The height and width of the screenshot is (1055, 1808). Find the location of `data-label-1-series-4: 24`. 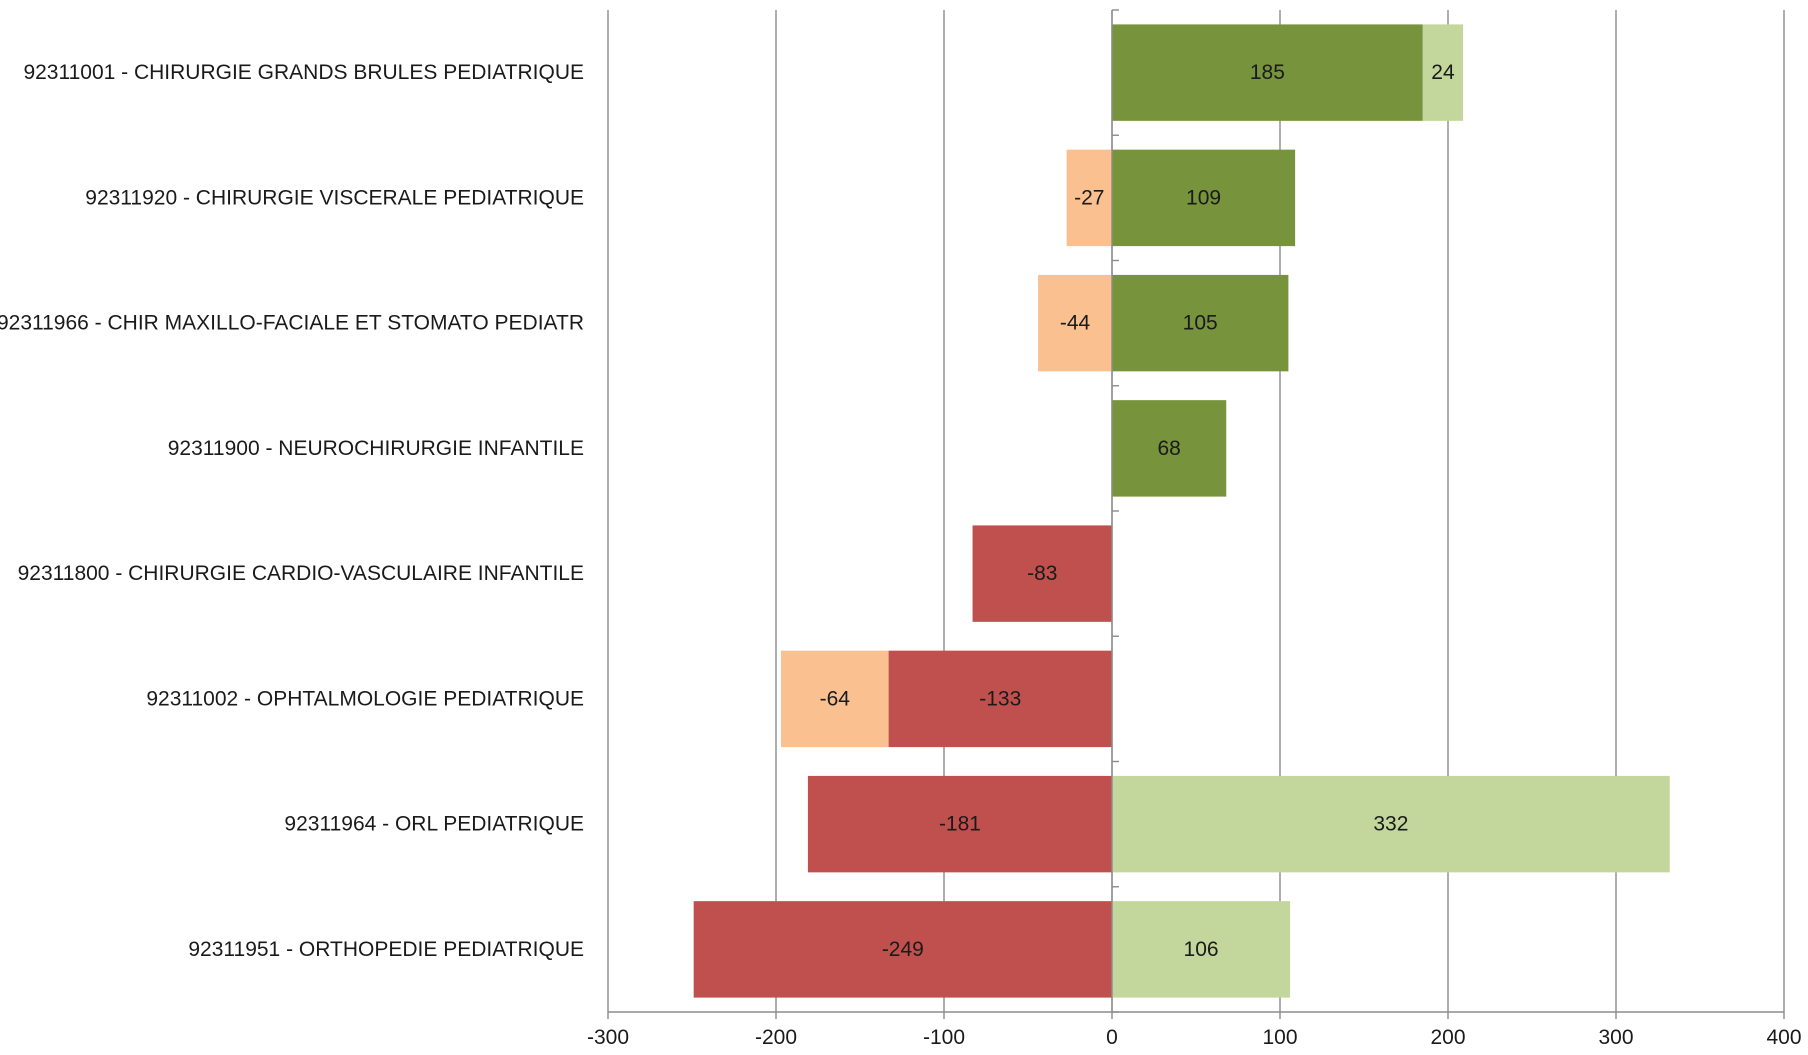

data-label-1-series-4: 24 is located at coordinates (1443, 72).